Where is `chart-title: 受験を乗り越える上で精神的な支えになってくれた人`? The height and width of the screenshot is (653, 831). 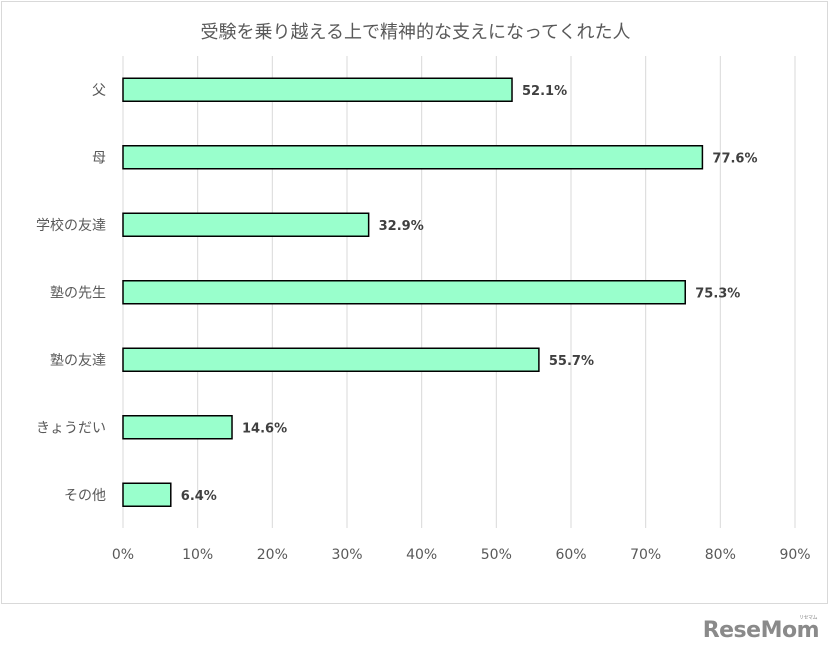
chart-title: 受験を乗り越える上で精神的な支えになってくれた人 is located at coordinates (415, 32).